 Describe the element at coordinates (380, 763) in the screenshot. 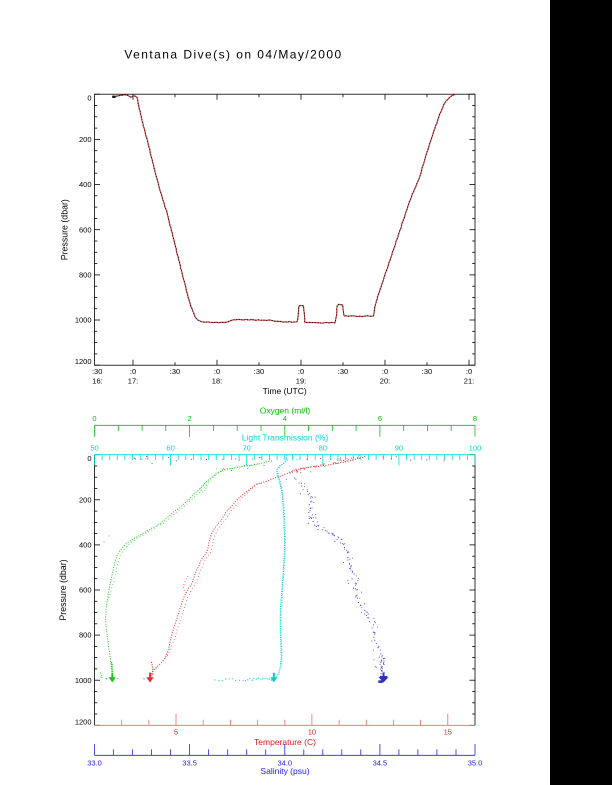

I see `svg-text: 34.5` at that location.